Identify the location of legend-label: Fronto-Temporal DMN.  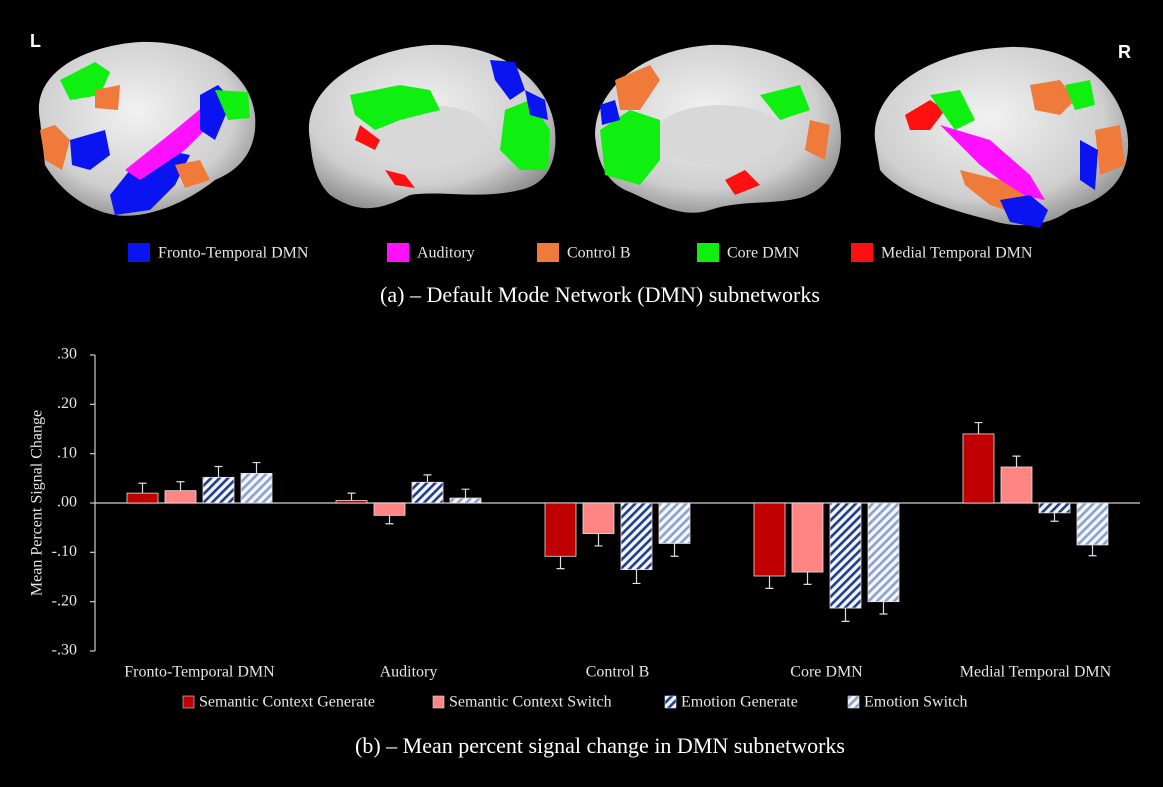
(233, 253).